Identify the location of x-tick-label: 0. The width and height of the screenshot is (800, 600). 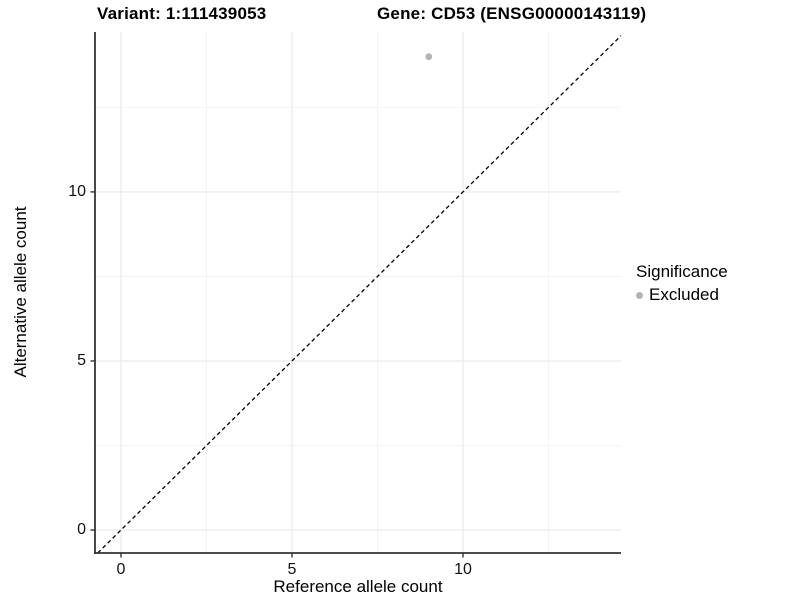
(121, 569).